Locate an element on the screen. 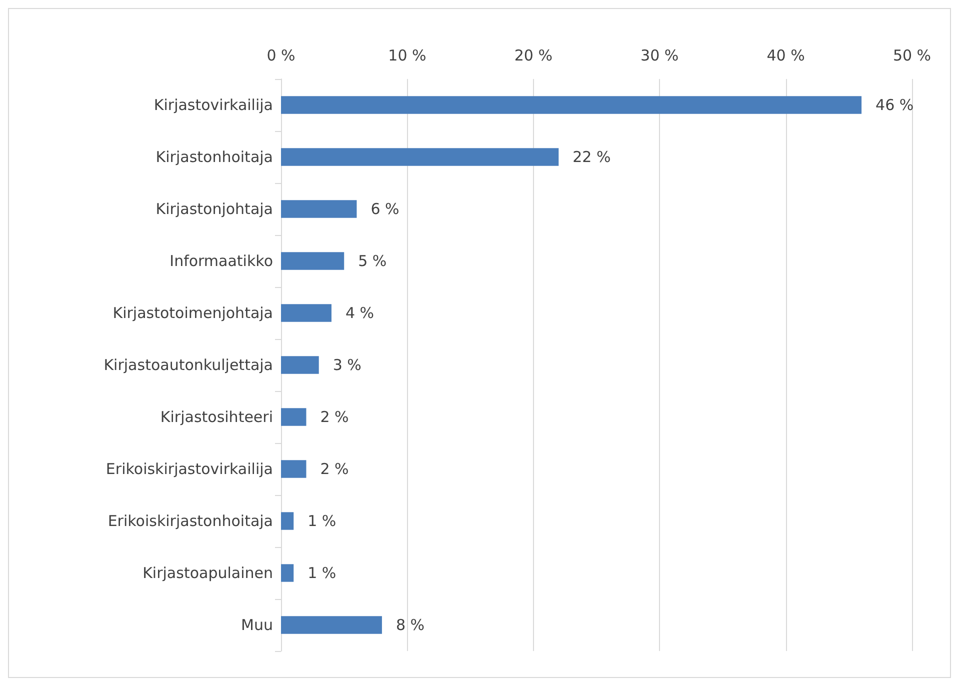 This screenshot has width=959, height=686. y-tick-label: Kirjastosihteeri is located at coordinates (216, 417).